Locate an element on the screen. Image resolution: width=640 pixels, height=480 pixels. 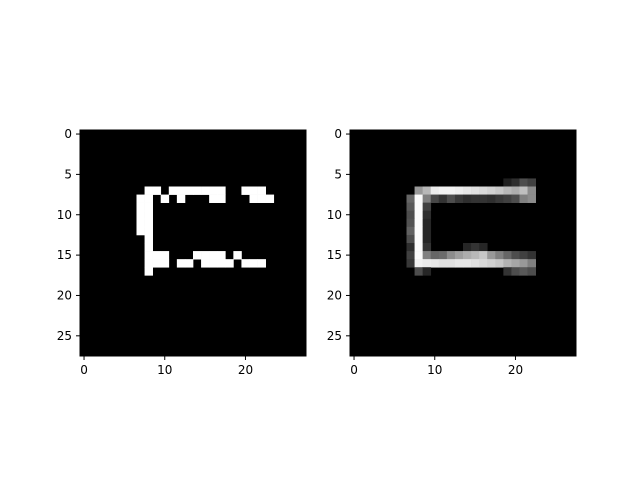
x-tick-label: 0 is located at coordinates (354, 370).